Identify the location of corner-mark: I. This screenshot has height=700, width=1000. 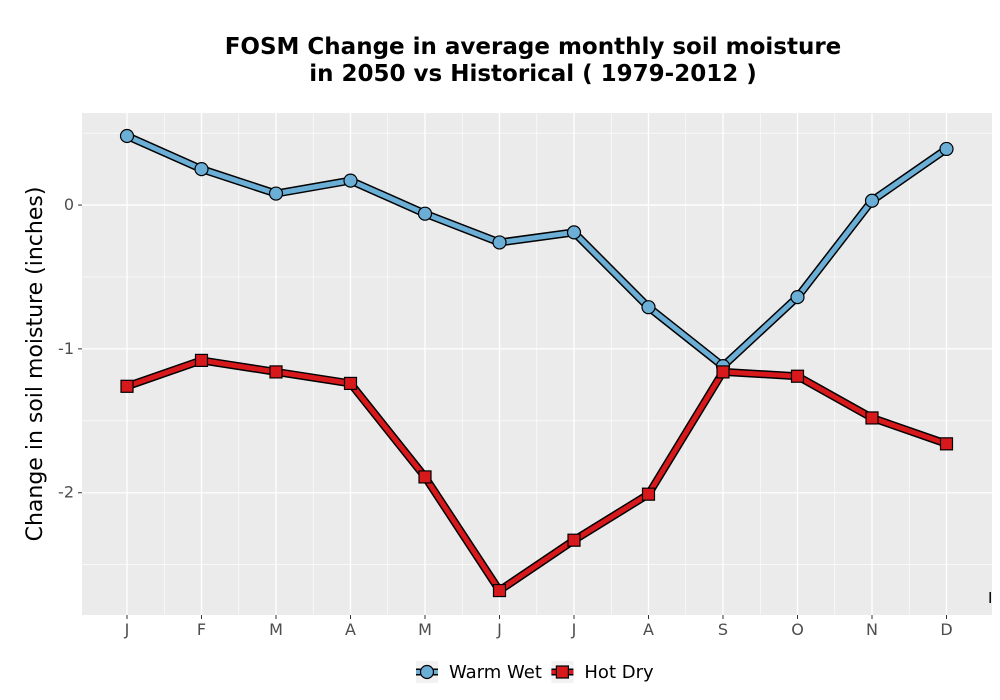
(990, 598).